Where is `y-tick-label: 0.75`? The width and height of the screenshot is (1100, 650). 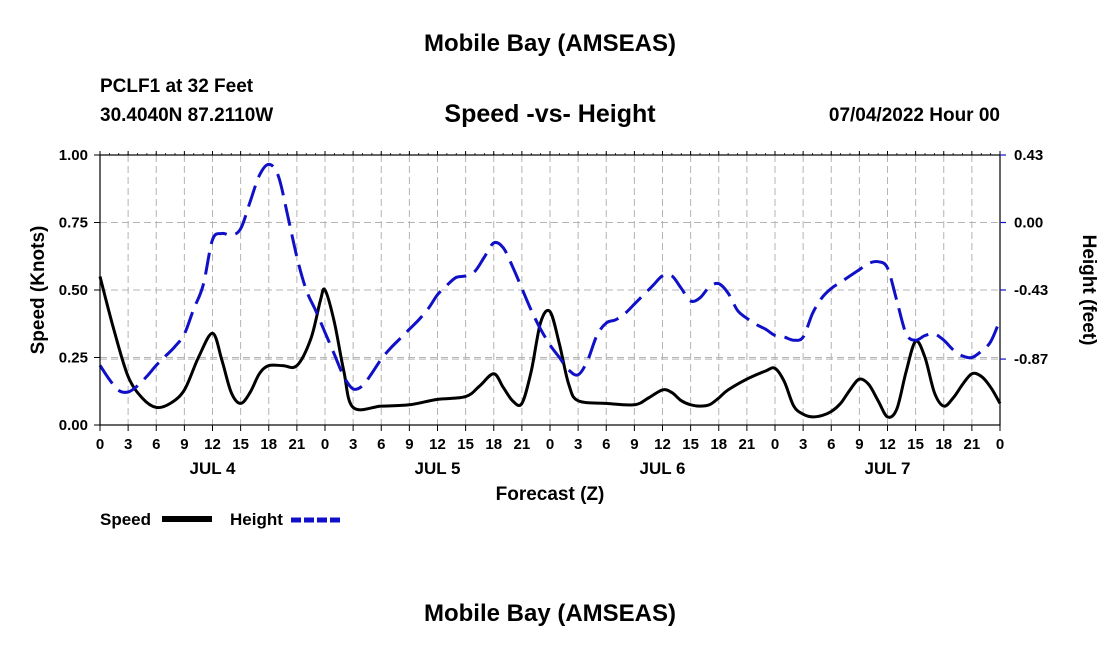 y-tick-label: 0.75 is located at coordinates (73, 223).